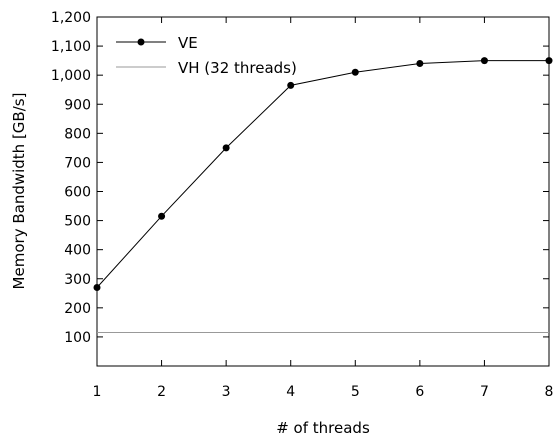 The width and height of the screenshot is (557, 442). Describe the element at coordinates (290, 392) in the screenshot. I see `x-tick-label: 4` at that location.